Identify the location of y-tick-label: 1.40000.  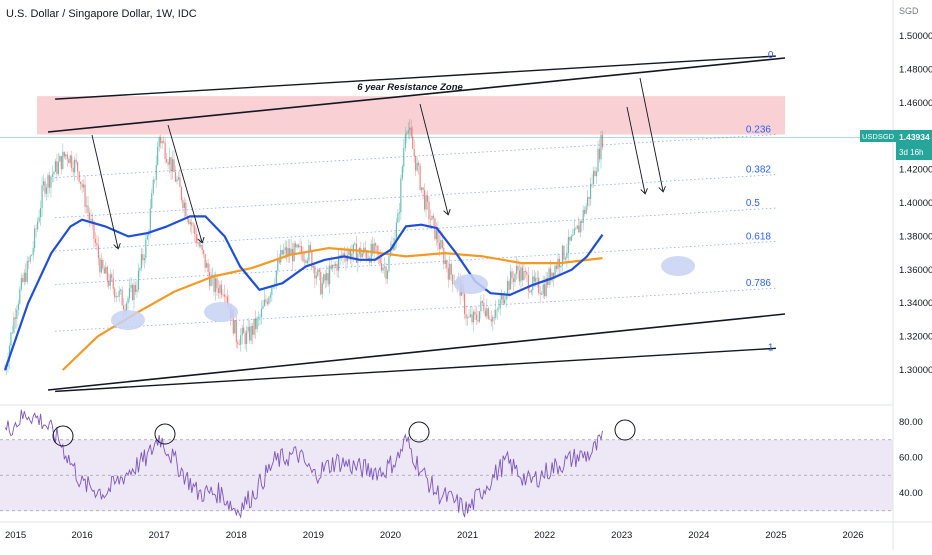
(915, 203).